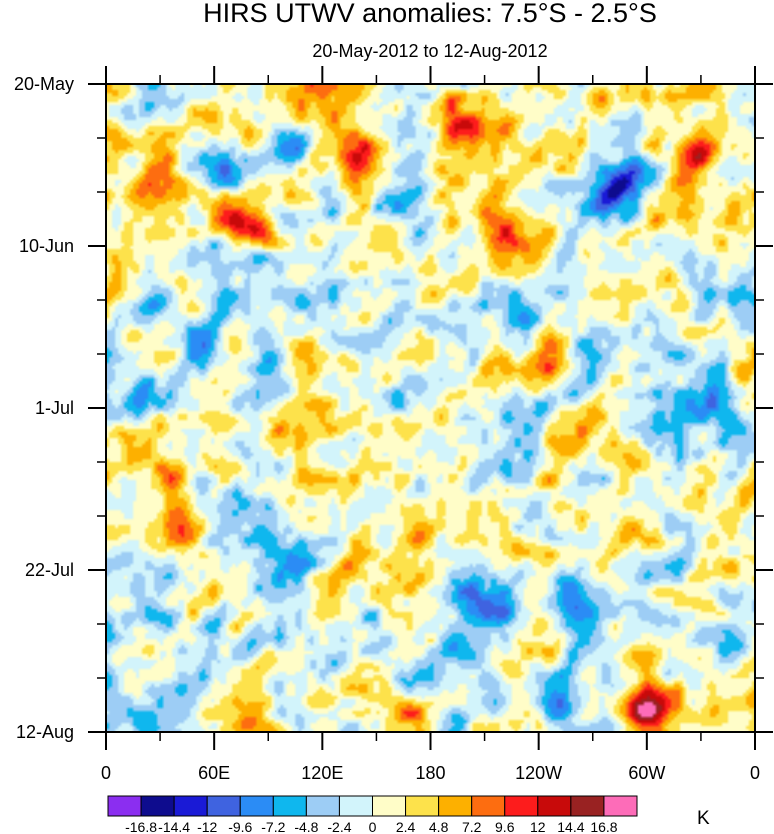  What do you see at coordinates (322, 773) in the screenshot?
I see `x-tick-label: 120E` at bounding box center [322, 773].